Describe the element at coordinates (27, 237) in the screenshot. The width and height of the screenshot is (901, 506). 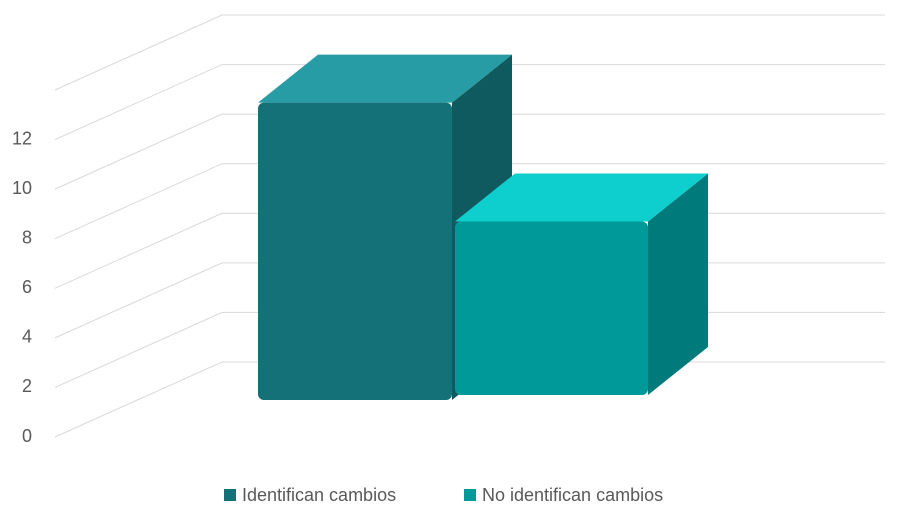
I see `y-tick-label: 8` at that location.